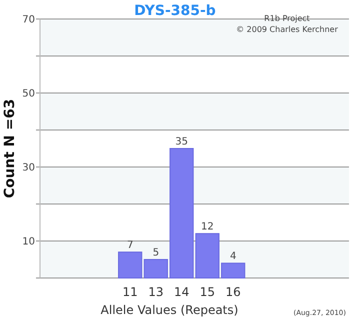  What do you see at coordinates (130, 246) in the screenshot?
I see `data-label: 7` at bounding box center [130, 246].